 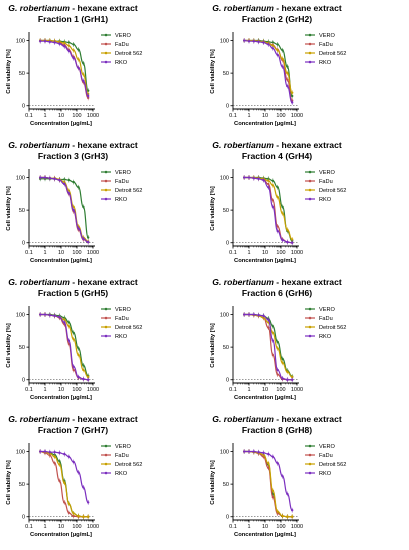 What do you see at coordinates (9, 345) in the screenshot?
I see `y-axis-label: Cell viability [%]` at bounding box center [9, 345].